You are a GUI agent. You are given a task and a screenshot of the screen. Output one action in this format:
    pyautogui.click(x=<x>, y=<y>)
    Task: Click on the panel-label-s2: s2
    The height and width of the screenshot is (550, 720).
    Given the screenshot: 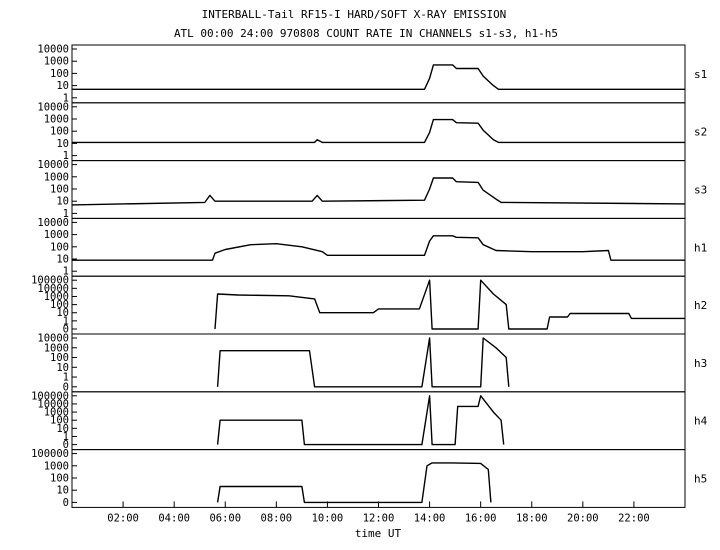 What is the action you would take?
    pyautogui.click(x=700, y=132)
    